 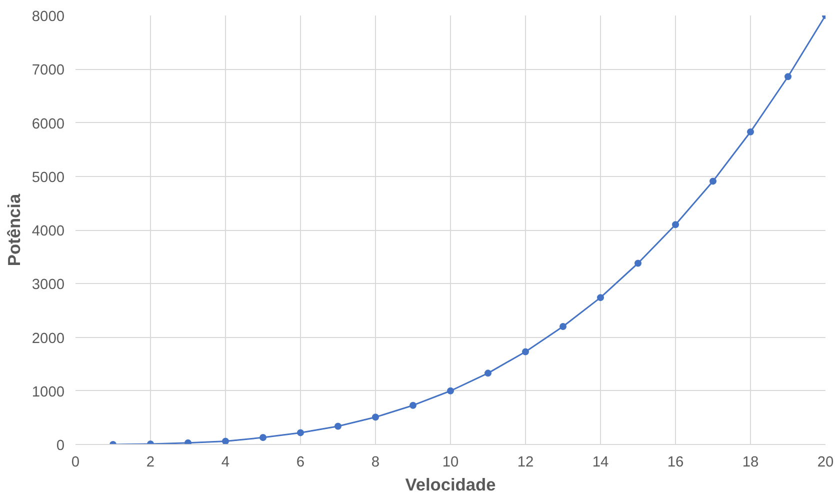 What do you see at coordinates (75, 462) in the screenshot?
I see `x-tick-label: 0` at bounding box center [75, 462].